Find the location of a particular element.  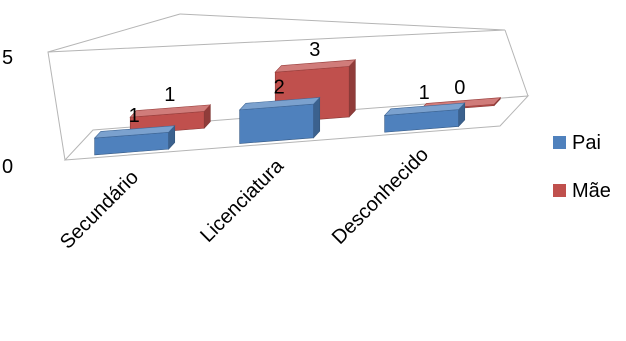

legend-swatch-mãe is located at coordinates (559, 190).